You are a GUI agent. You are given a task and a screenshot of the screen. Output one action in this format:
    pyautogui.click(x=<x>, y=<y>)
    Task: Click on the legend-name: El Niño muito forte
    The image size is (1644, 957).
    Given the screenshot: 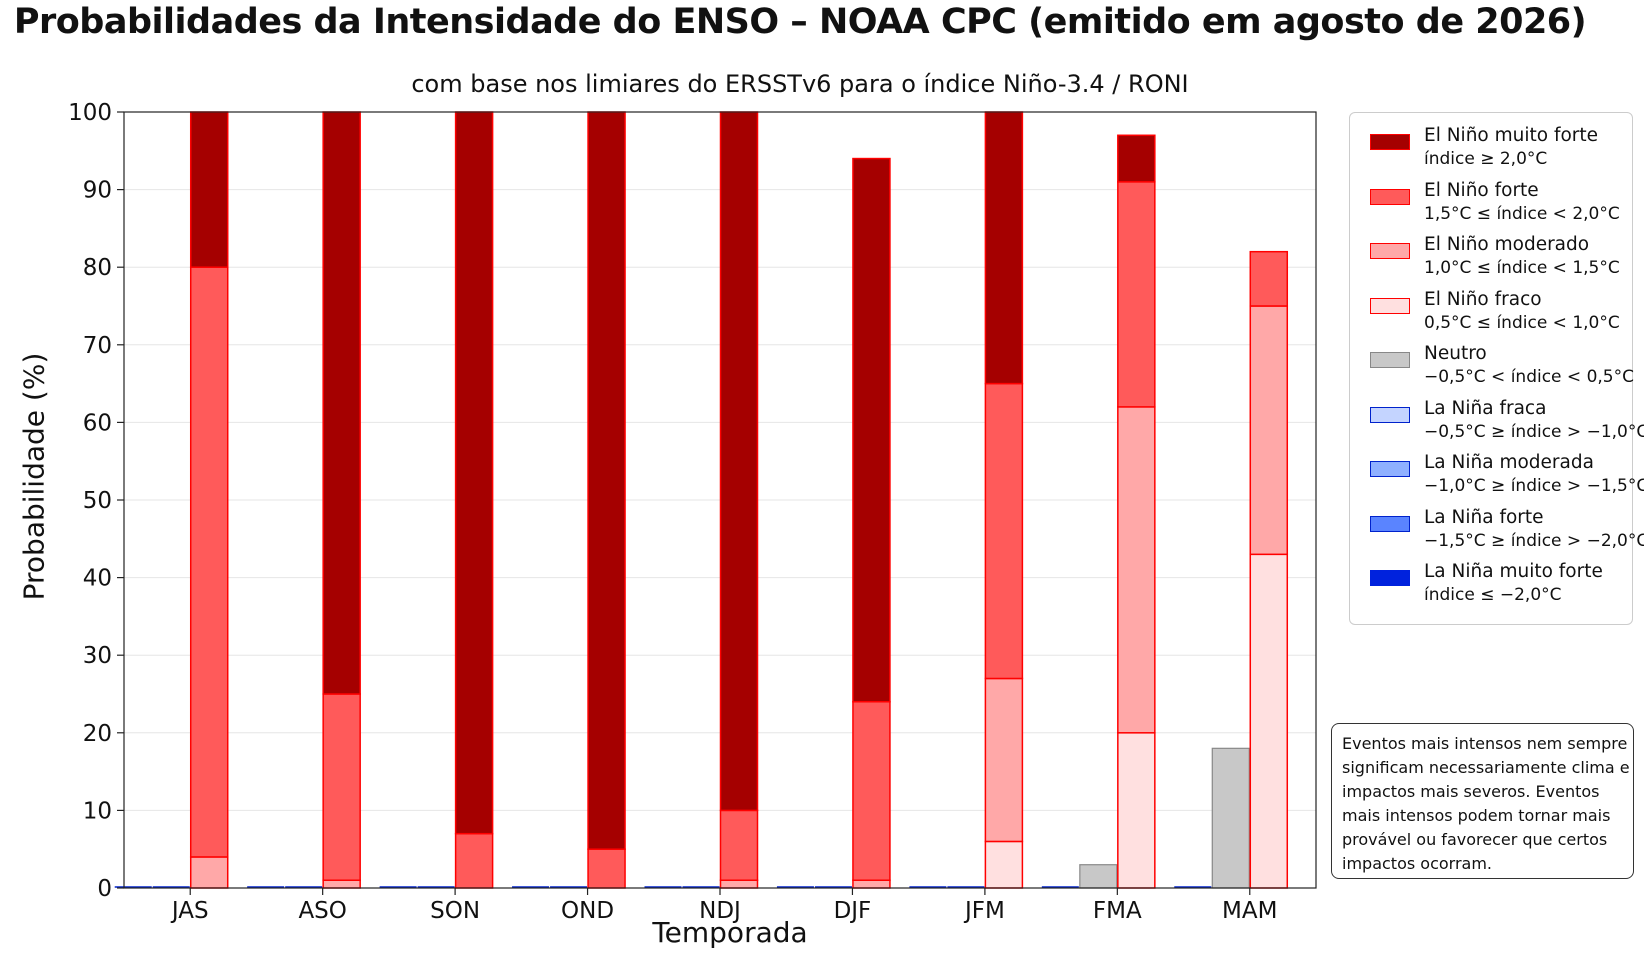 What is the action you would take?
    pyautogui.click(x=1511, y=135)
    